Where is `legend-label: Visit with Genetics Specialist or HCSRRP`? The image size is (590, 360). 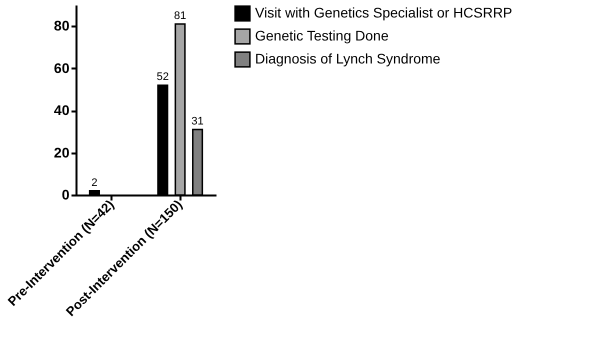 legend-label: Visit with Genetics Specialist or HCSRRP is located at coordinates (383, 12).